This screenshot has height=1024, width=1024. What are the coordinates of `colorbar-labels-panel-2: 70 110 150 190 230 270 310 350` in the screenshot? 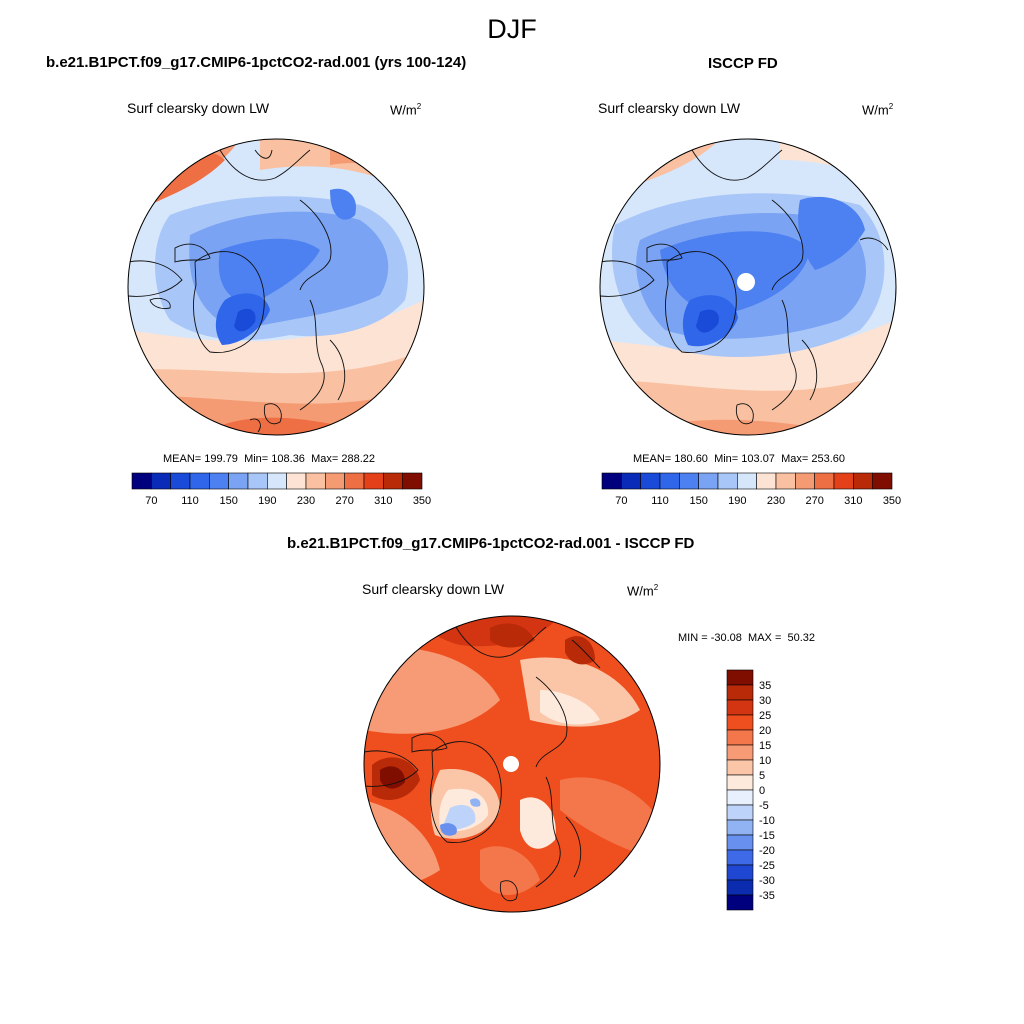 It's located at (758, 501).